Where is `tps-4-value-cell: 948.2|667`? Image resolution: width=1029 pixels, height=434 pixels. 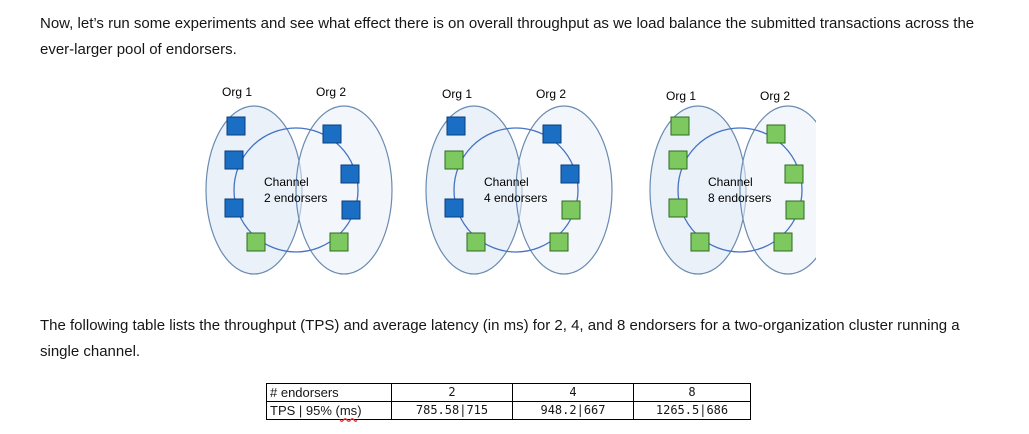
tps-4-value-cell: 948.2|667 is located at coordinates (573, 410).